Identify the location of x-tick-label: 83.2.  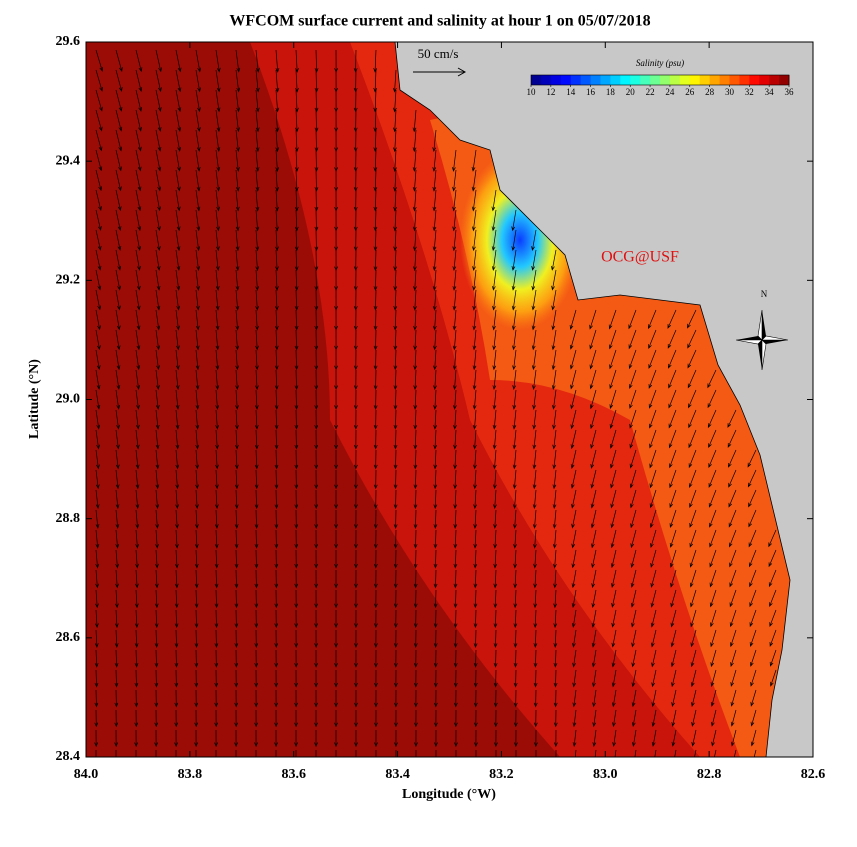
(501, 774).